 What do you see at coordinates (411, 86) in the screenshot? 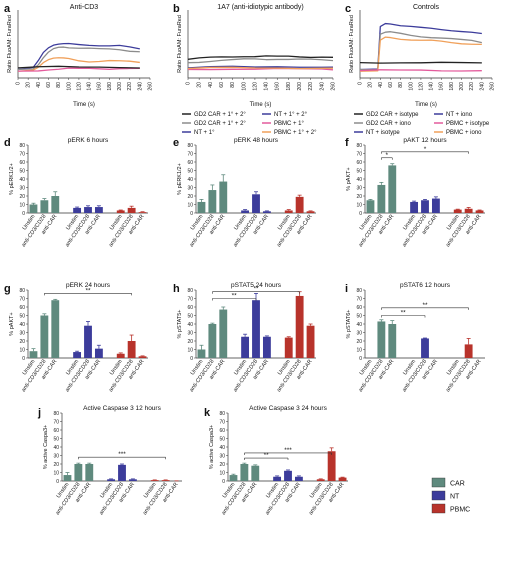
I see `x-tick-label: 100` at bounding box center [411, 86].